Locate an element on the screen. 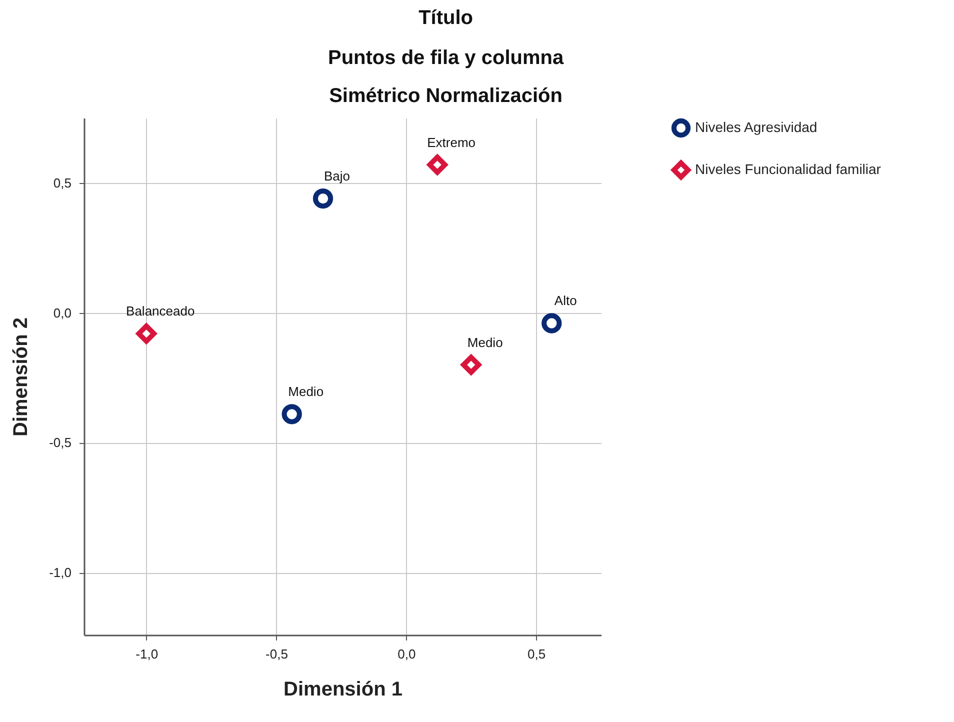 This screenshot has width=954, height=722. legend-label: Niveles Funcionalidad familiar is located at coordinates (788, 169).